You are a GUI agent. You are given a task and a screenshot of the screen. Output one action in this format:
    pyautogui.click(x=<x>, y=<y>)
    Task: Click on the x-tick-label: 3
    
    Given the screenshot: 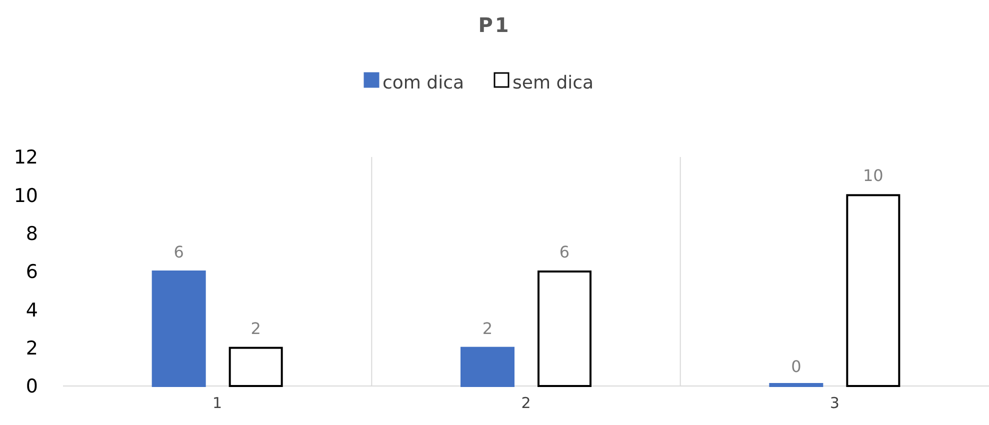 What is the action you would take?
    pyautogui.click(x=835, y=403)
    